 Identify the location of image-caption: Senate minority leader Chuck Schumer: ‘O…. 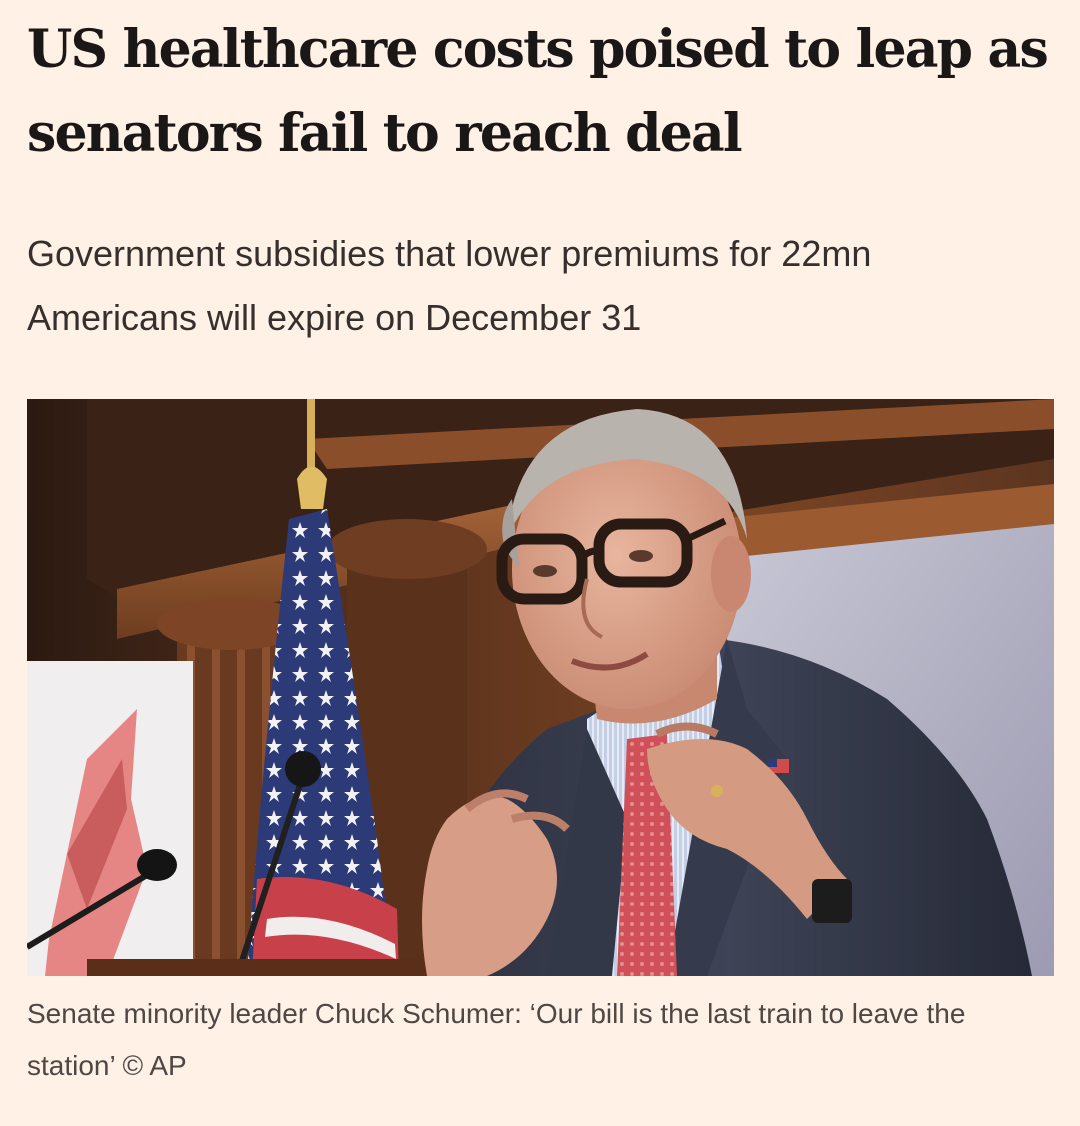
(496, 1039).